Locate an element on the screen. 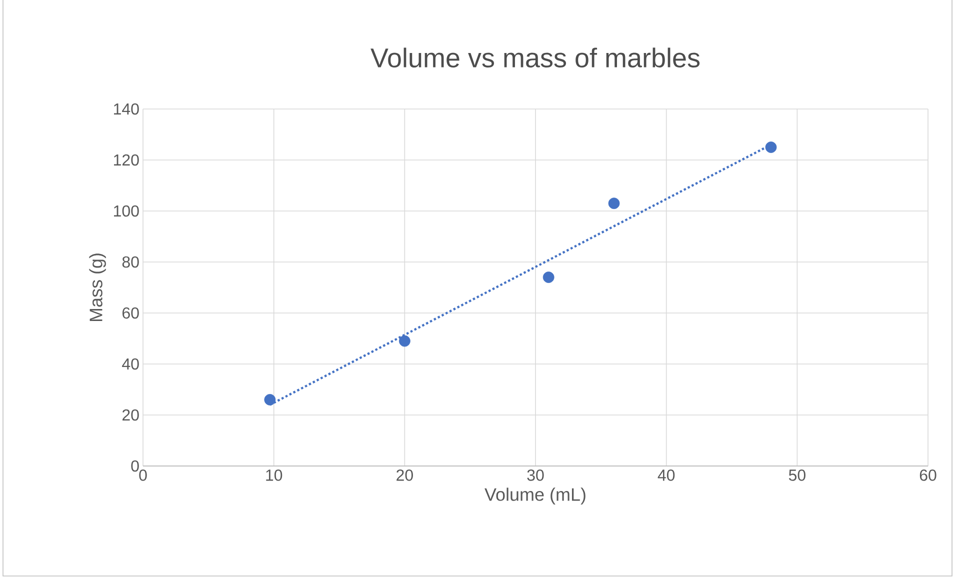 The image size is (956, 579). x-tick-label: 0 is located at coordinates (143, 475).